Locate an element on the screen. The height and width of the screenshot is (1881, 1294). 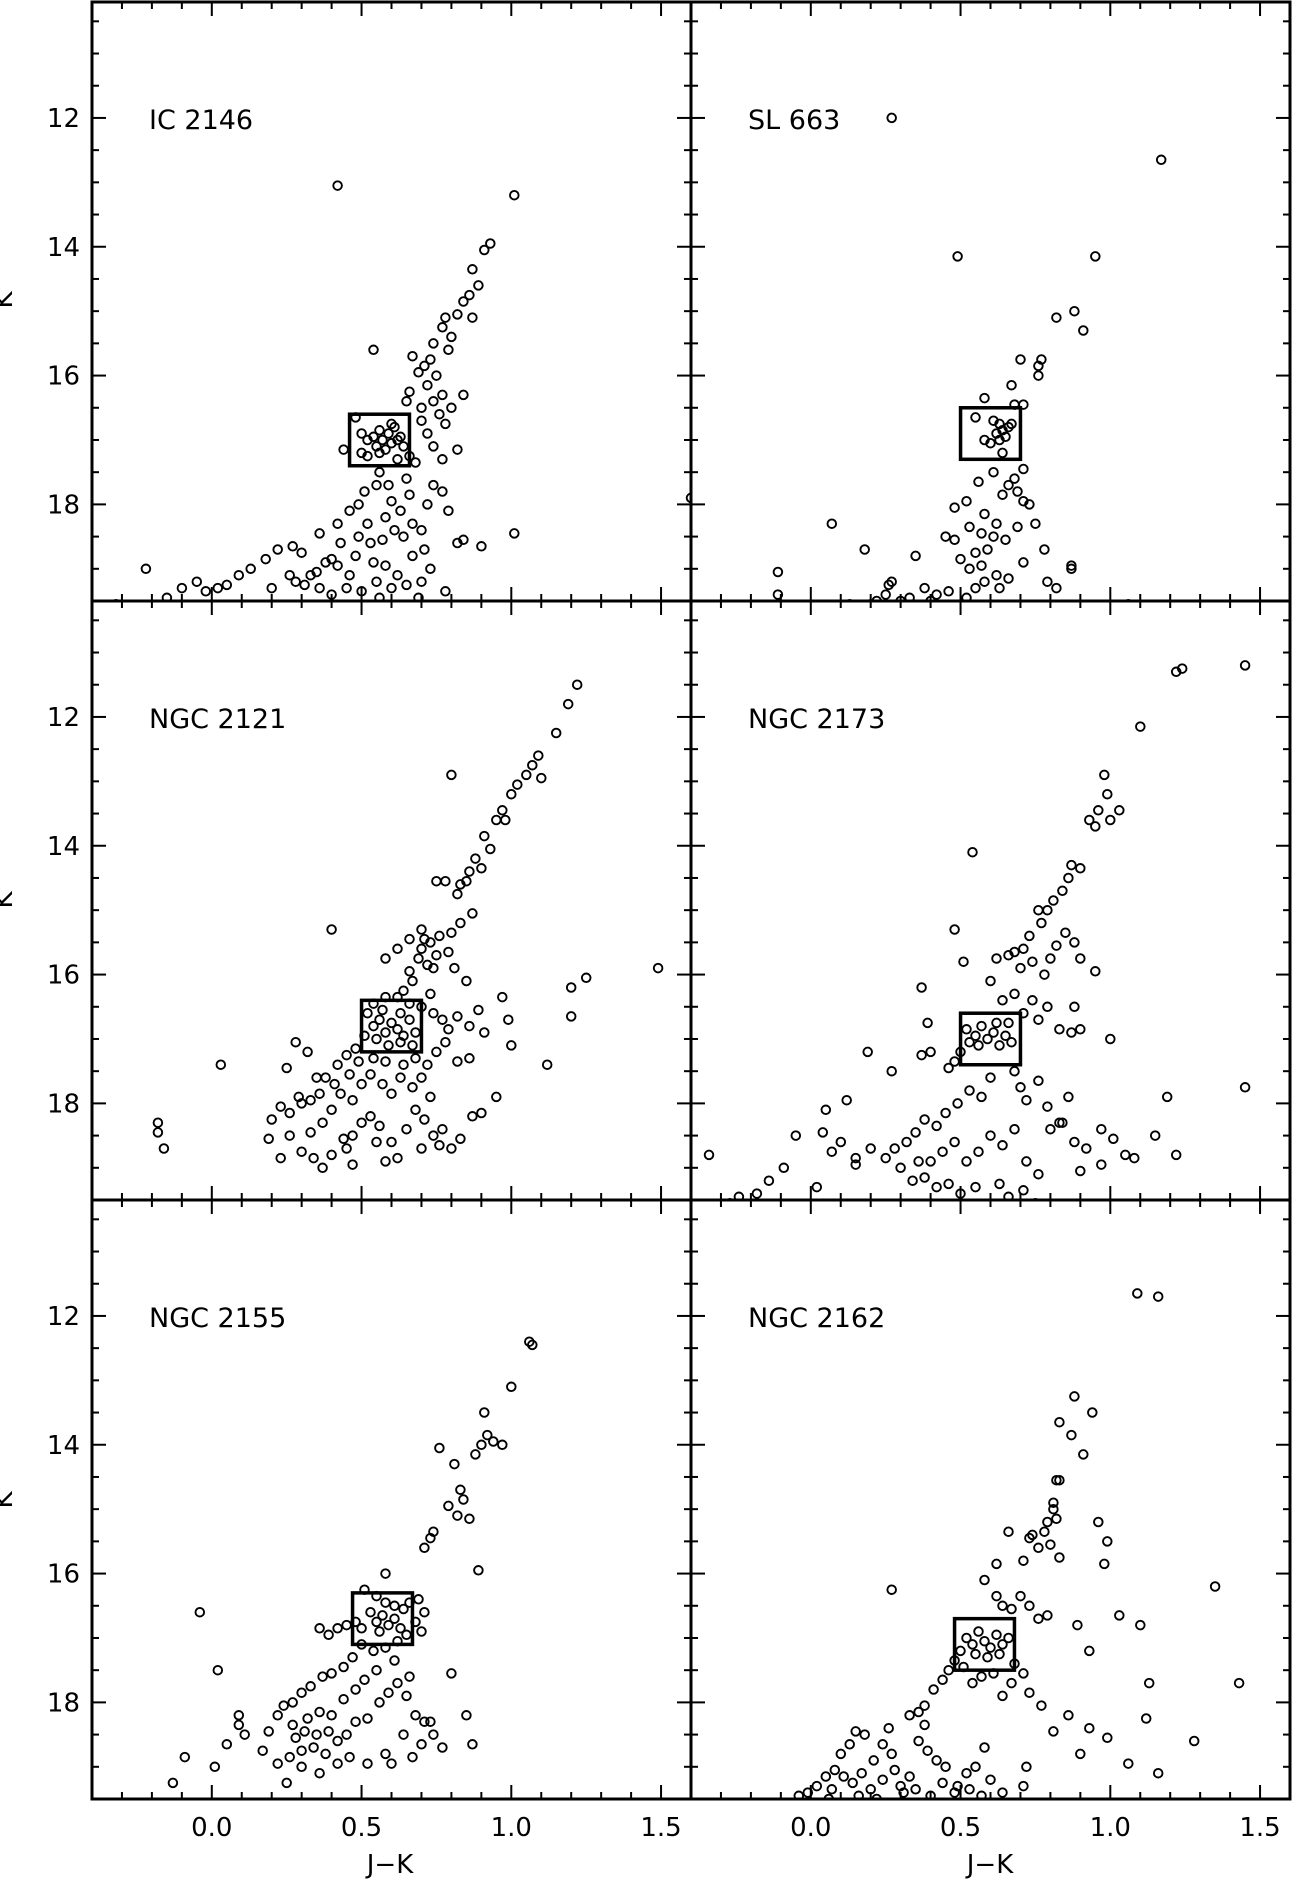
data-points is located at coordinates (352, 1562).